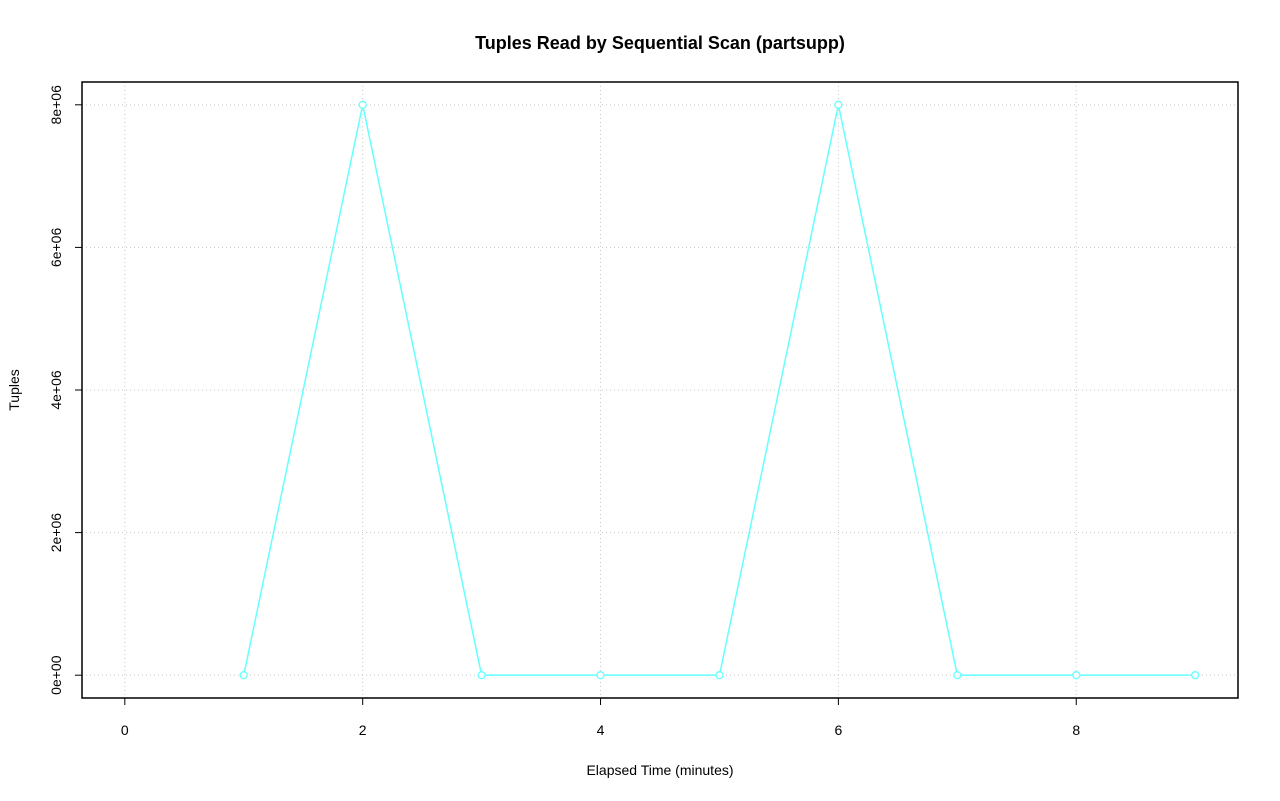 This screenshot has width=1280, height=801. Describe the element at coordinates (56, 248) in the screenshot. I see `y-tick-label: 6e+06` at that location.